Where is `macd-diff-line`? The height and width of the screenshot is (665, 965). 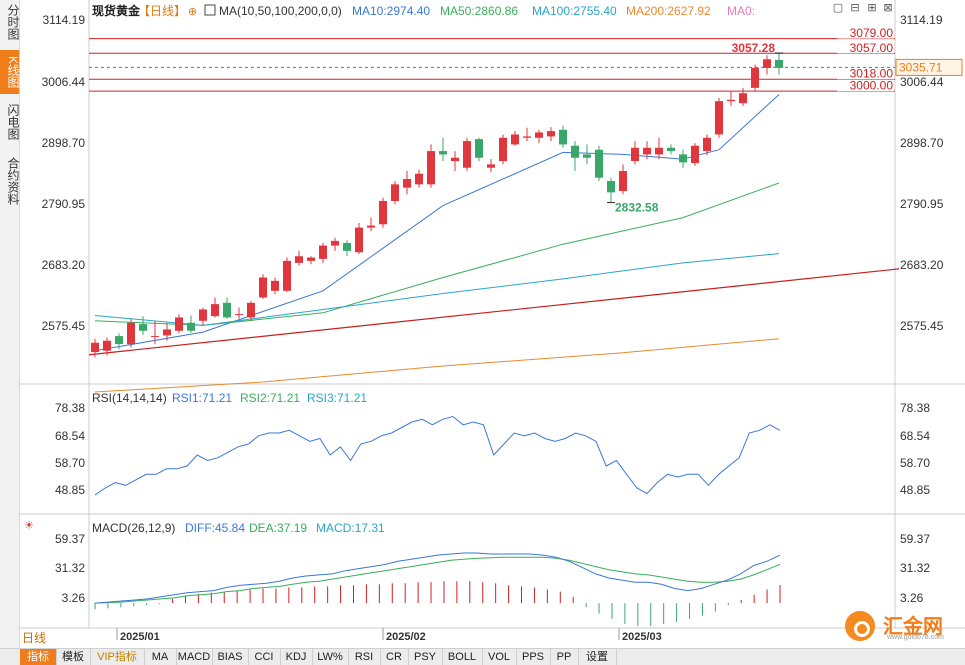 macd-diff-line is located at coordinates (437, 578).